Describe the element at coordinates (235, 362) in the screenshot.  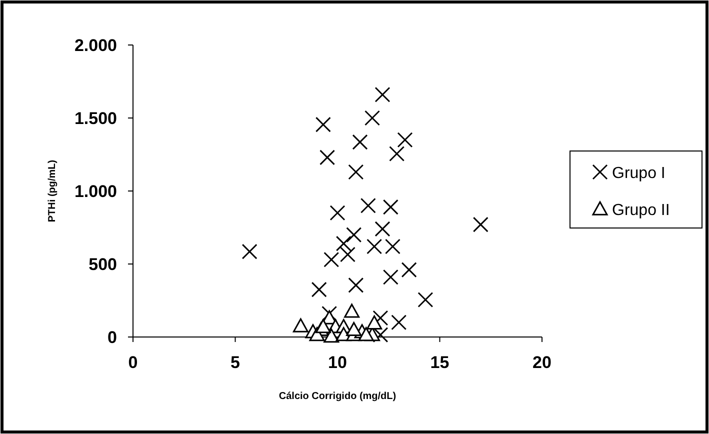
I see `x-tick-label: 5` at that location.